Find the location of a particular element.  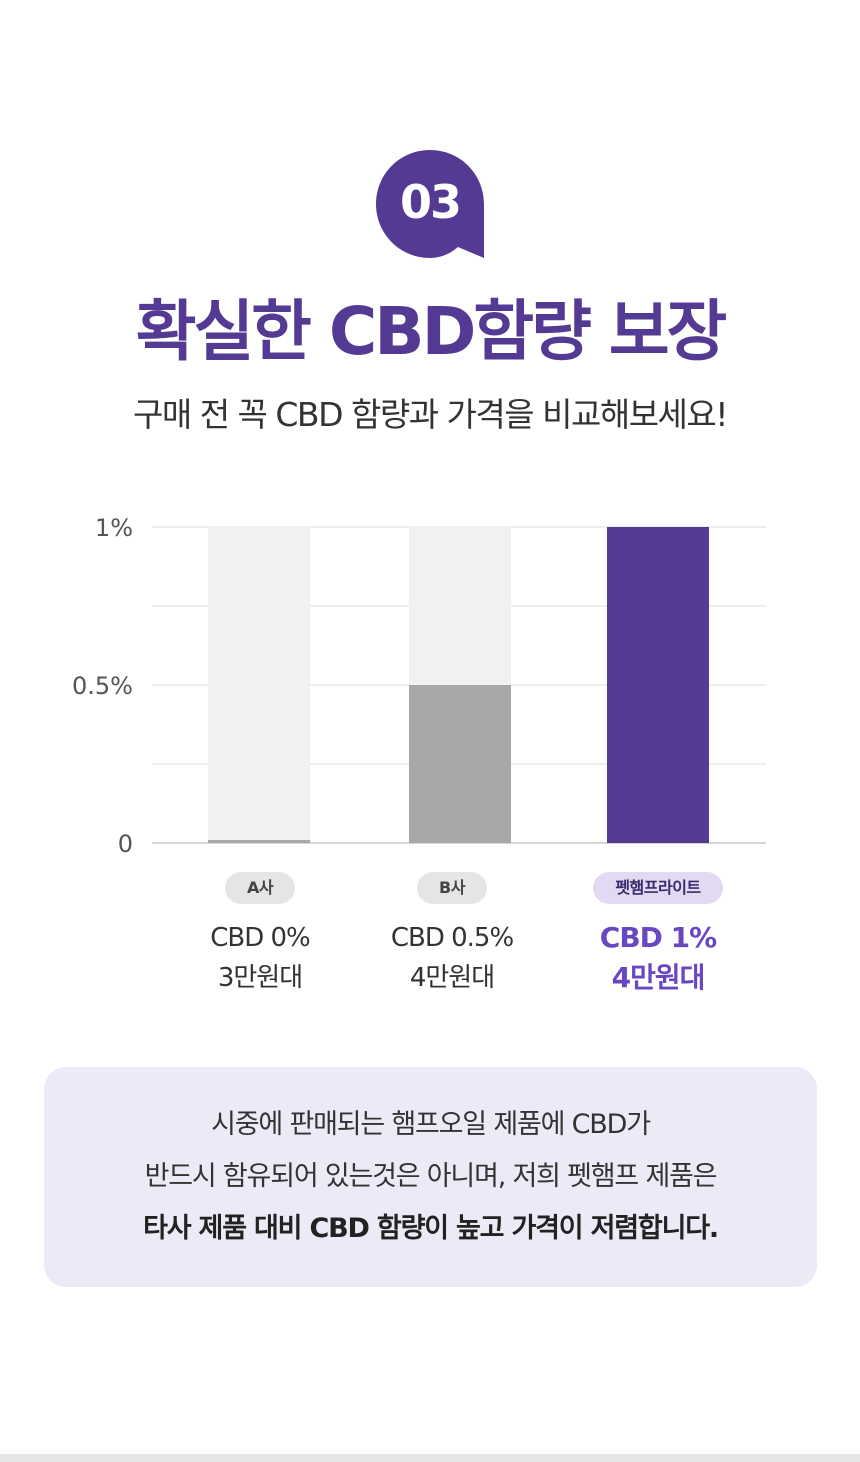

category-label: A사 is located at coordinates (260, 888).